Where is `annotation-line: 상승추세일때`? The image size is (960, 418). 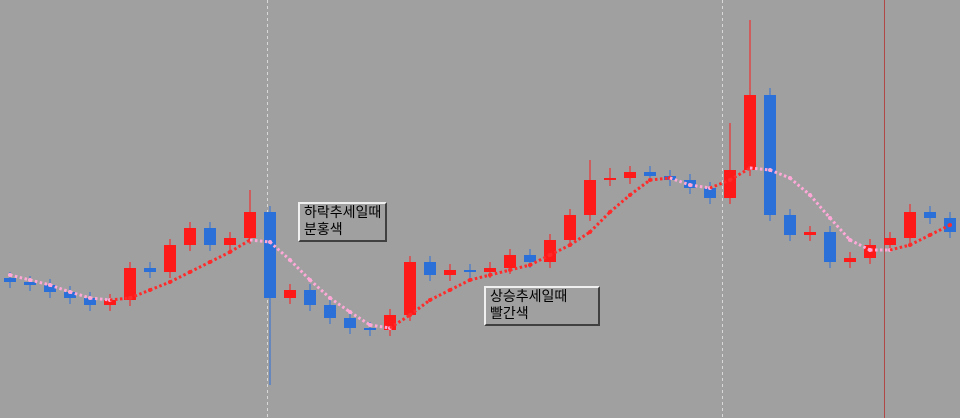 annotation-line: 상승추세일때 is located at coordinates (529, 297).